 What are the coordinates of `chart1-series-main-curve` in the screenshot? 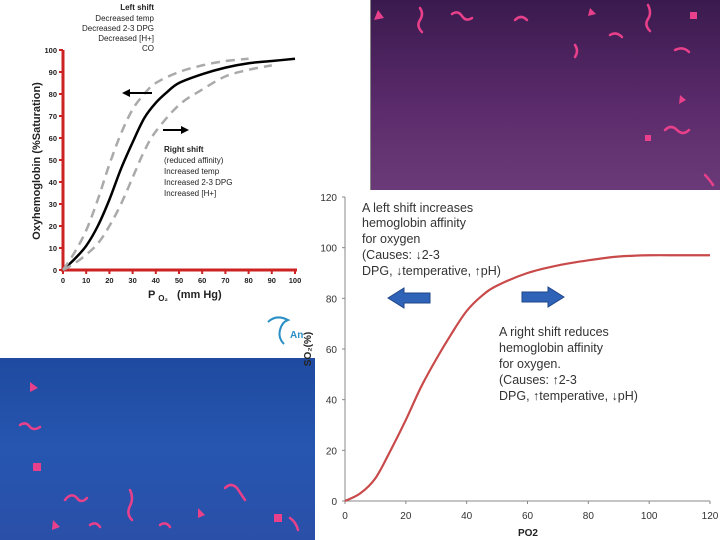 It's located at (179, 164).